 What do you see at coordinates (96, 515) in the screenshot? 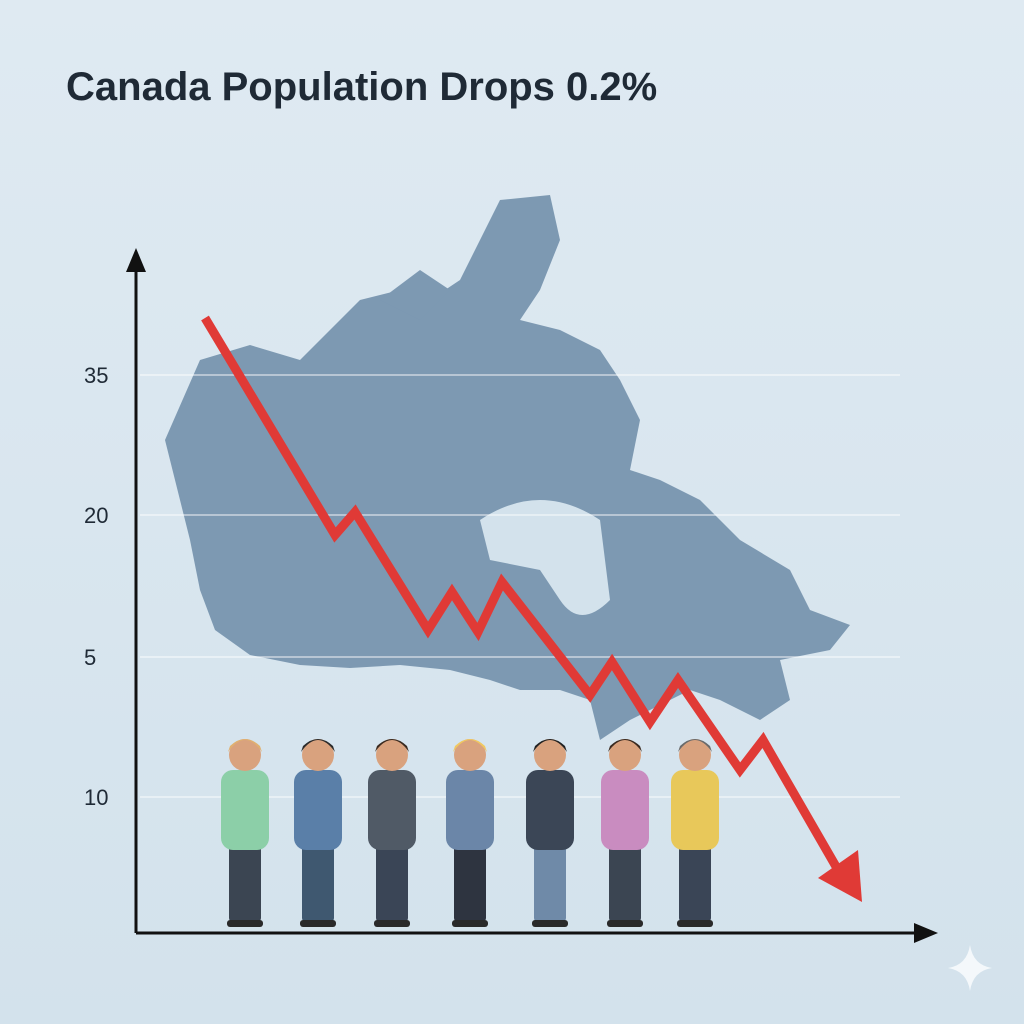
I see `axis-label: 20` at bounding box center [96, 515].